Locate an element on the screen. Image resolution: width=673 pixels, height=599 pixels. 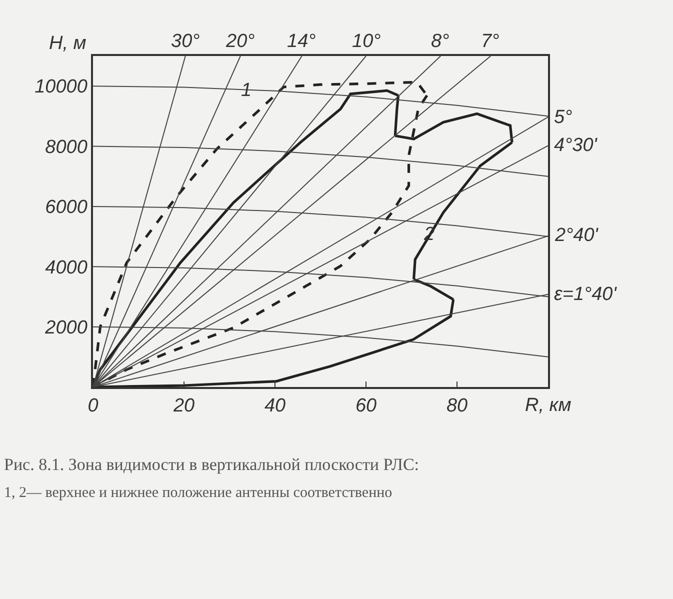
x-tick-label: 80 is located at coordinates (457, 406).